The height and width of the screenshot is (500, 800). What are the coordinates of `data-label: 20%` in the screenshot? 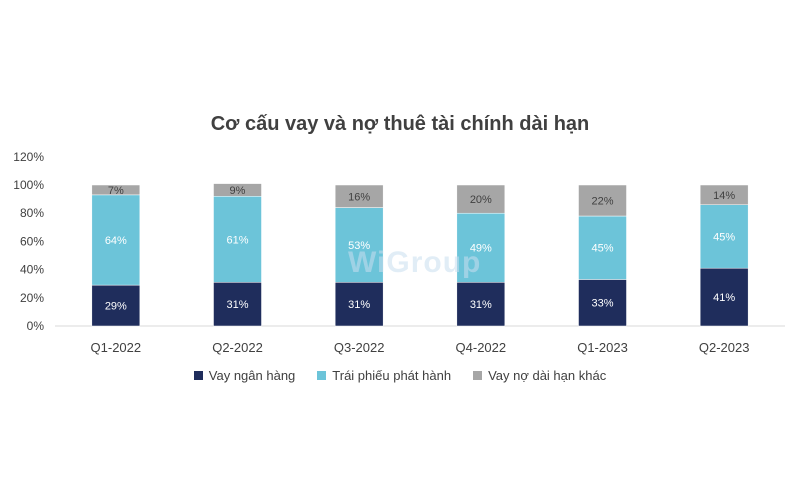 It's located at (481, 200).